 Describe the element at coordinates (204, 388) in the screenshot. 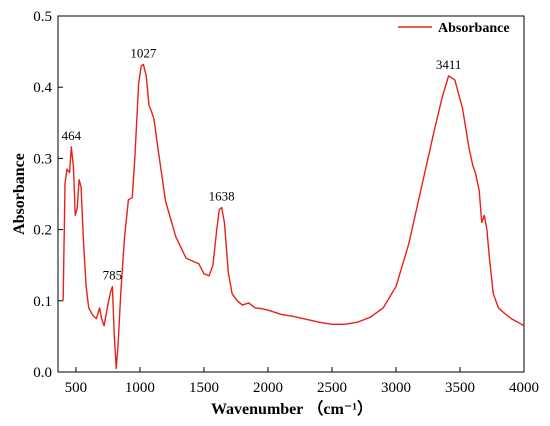

I see `x-tick-label: 1500` at that location.